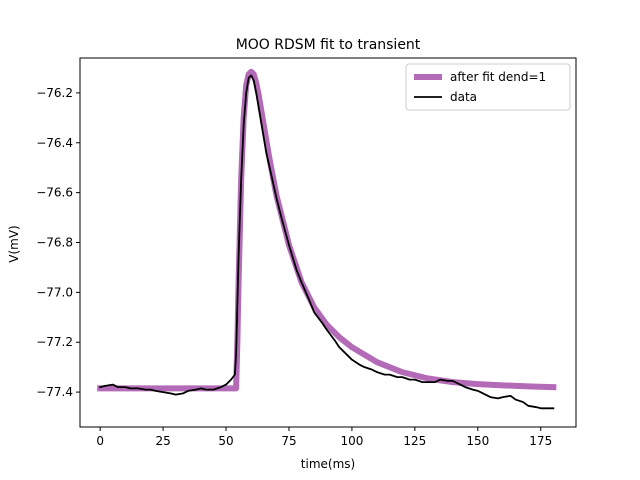 The image size is (640, 480). What do you see at coordinates (54, 392) in the screenshot?
I see `y-tick-label: −77.4` at bounding box center [54, 392].